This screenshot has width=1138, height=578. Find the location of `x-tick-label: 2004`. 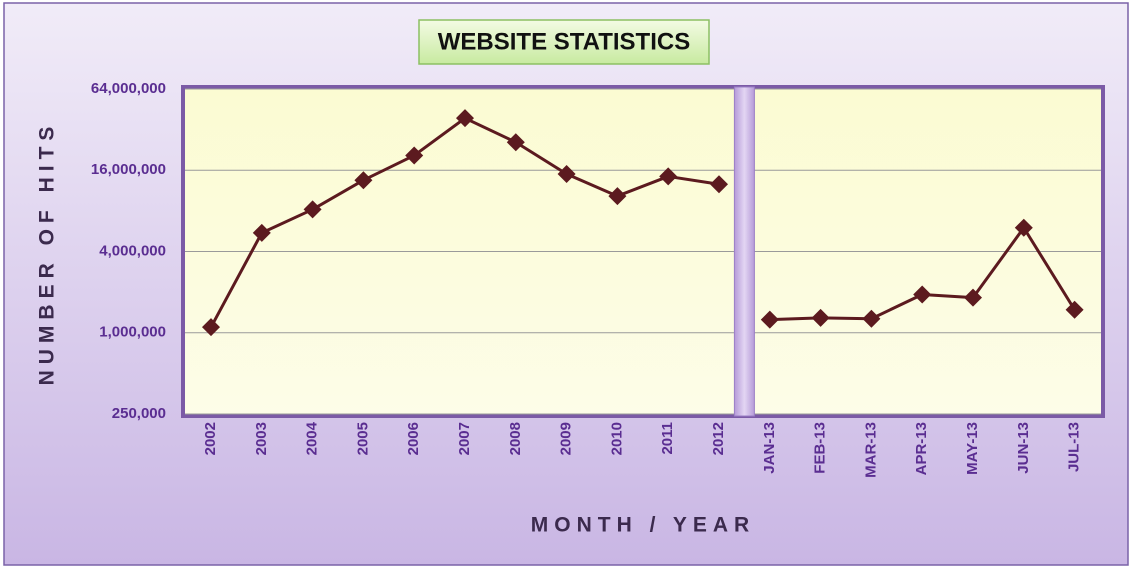

x-tick-label: 2004 is located at coordinates (312, 438).